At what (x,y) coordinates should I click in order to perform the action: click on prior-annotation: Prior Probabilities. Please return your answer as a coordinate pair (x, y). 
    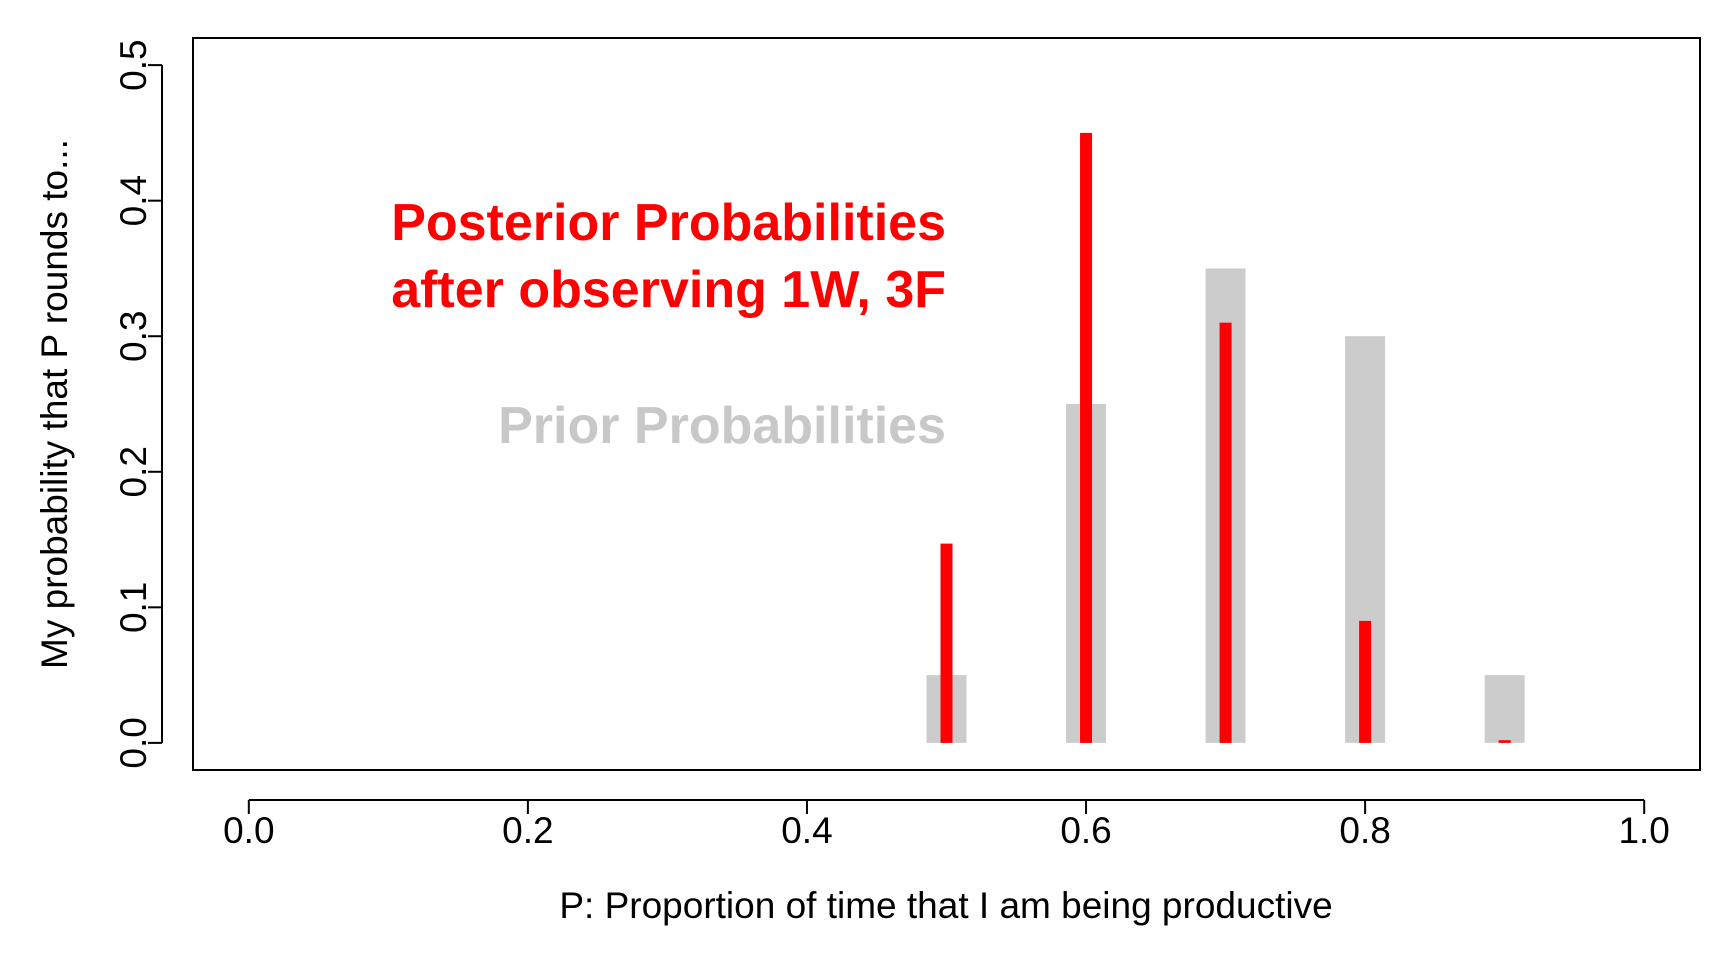
    Looking at the image, I should click on (722, 426).